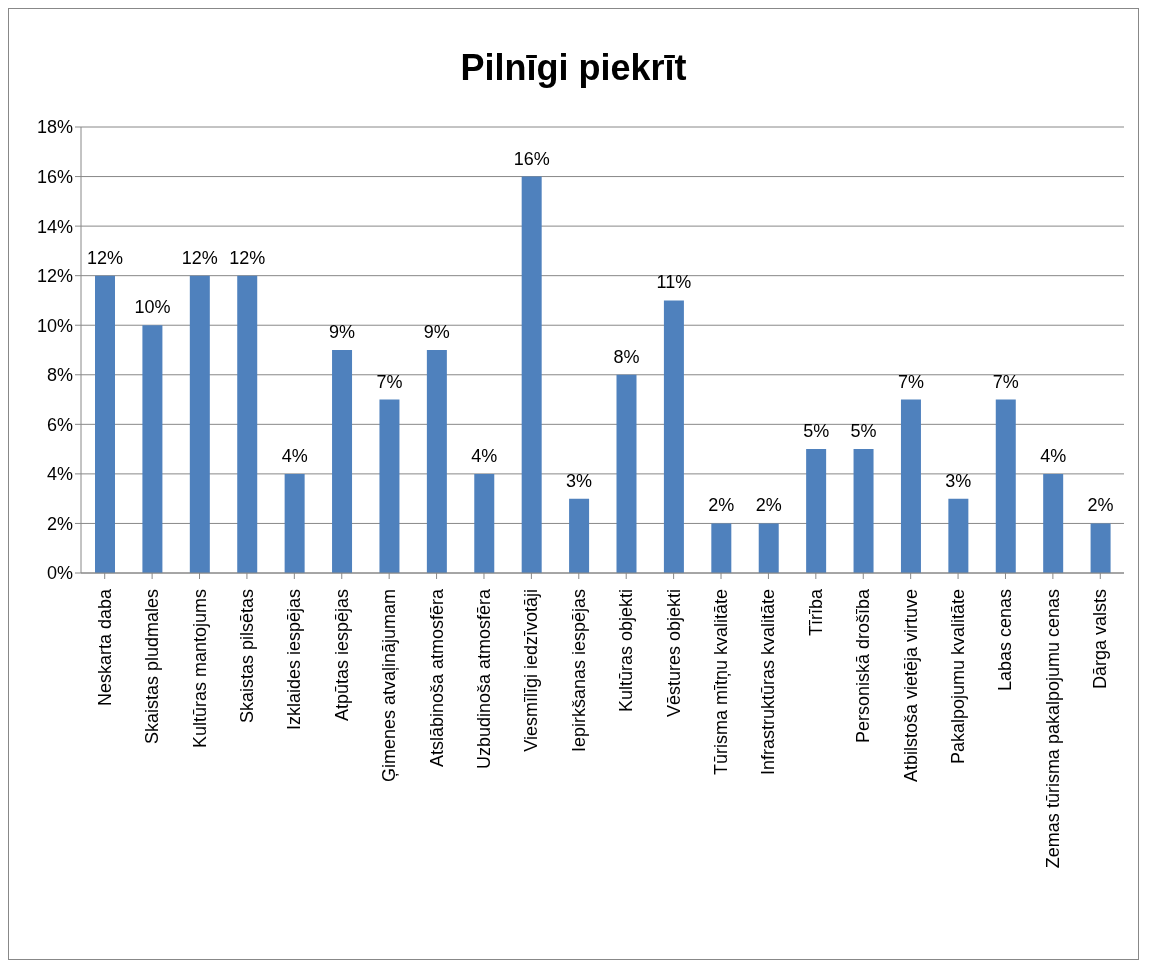  What do you see at coordinates (104, 647) in the screenshot?
I see `x-tick-label: Neskarta daba` at bounding box center [104, 647].